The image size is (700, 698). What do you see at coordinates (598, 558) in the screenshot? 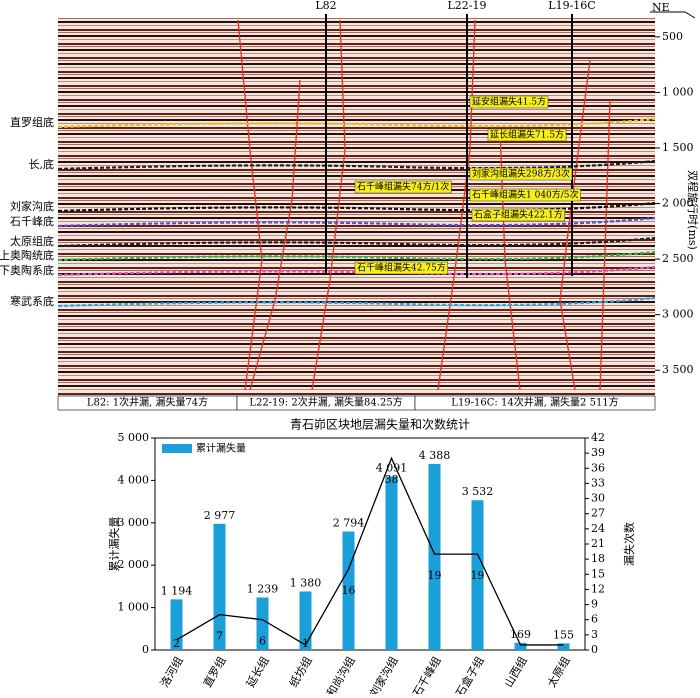
I see `y2-tick-label: 18` at bounding box center [598, 558].